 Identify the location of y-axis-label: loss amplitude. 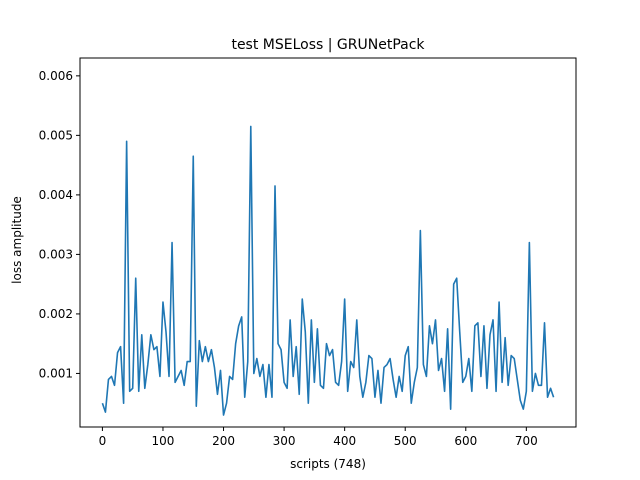
(17, 240).